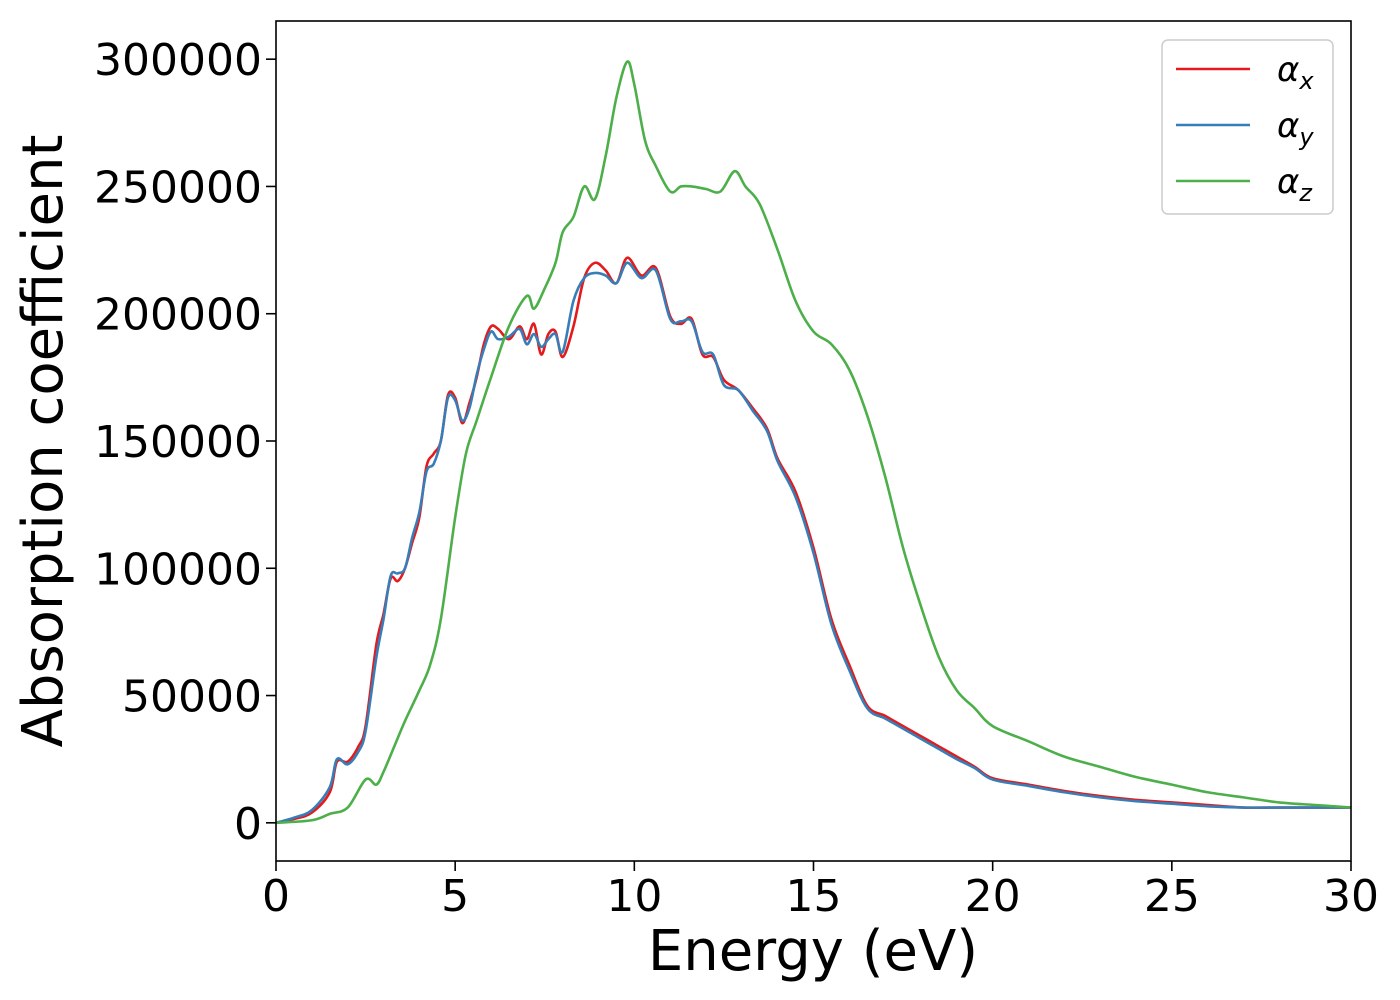  Describe the element at coordinates (1172, 896) in the screenshot. I see `x-tick-label: 25` at that location.